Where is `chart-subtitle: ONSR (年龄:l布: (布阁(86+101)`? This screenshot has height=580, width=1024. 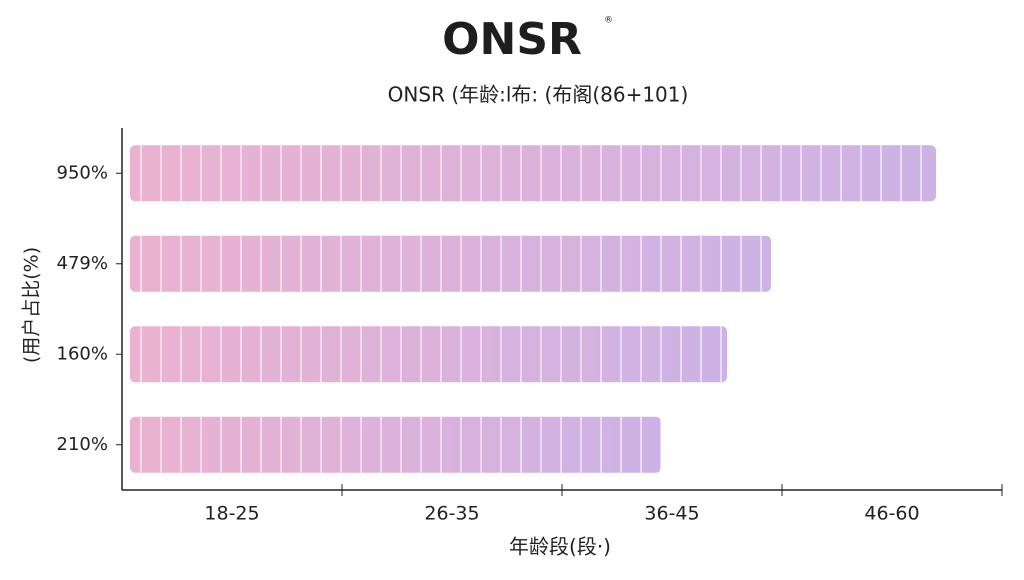 chart-subtitle: ONSR (年龄:l布: (布阁(86+101) is located at coordinates (538, 95).